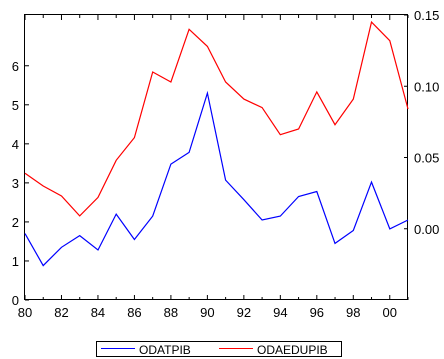  I want to click on x-tick-label: 90, so click(207, 312).